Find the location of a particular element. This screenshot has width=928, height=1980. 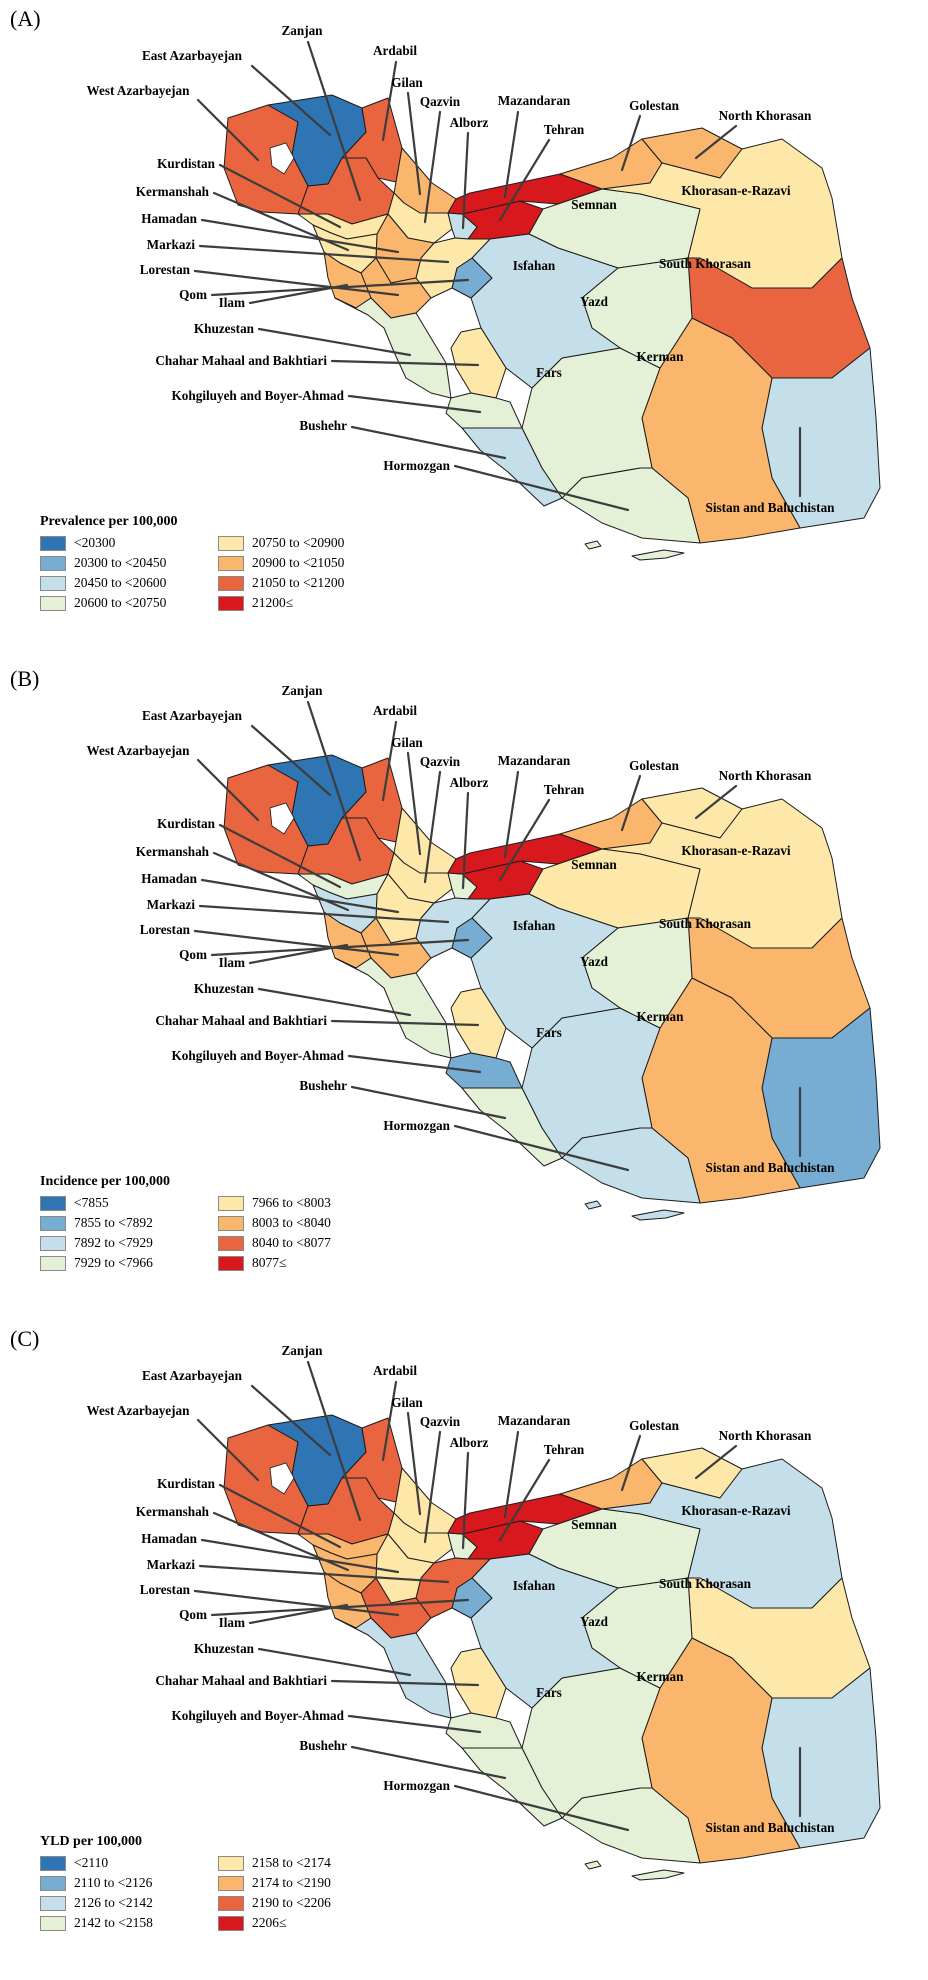

legend-item: 8040 to <8077 is located at coordinates (308, 1243).